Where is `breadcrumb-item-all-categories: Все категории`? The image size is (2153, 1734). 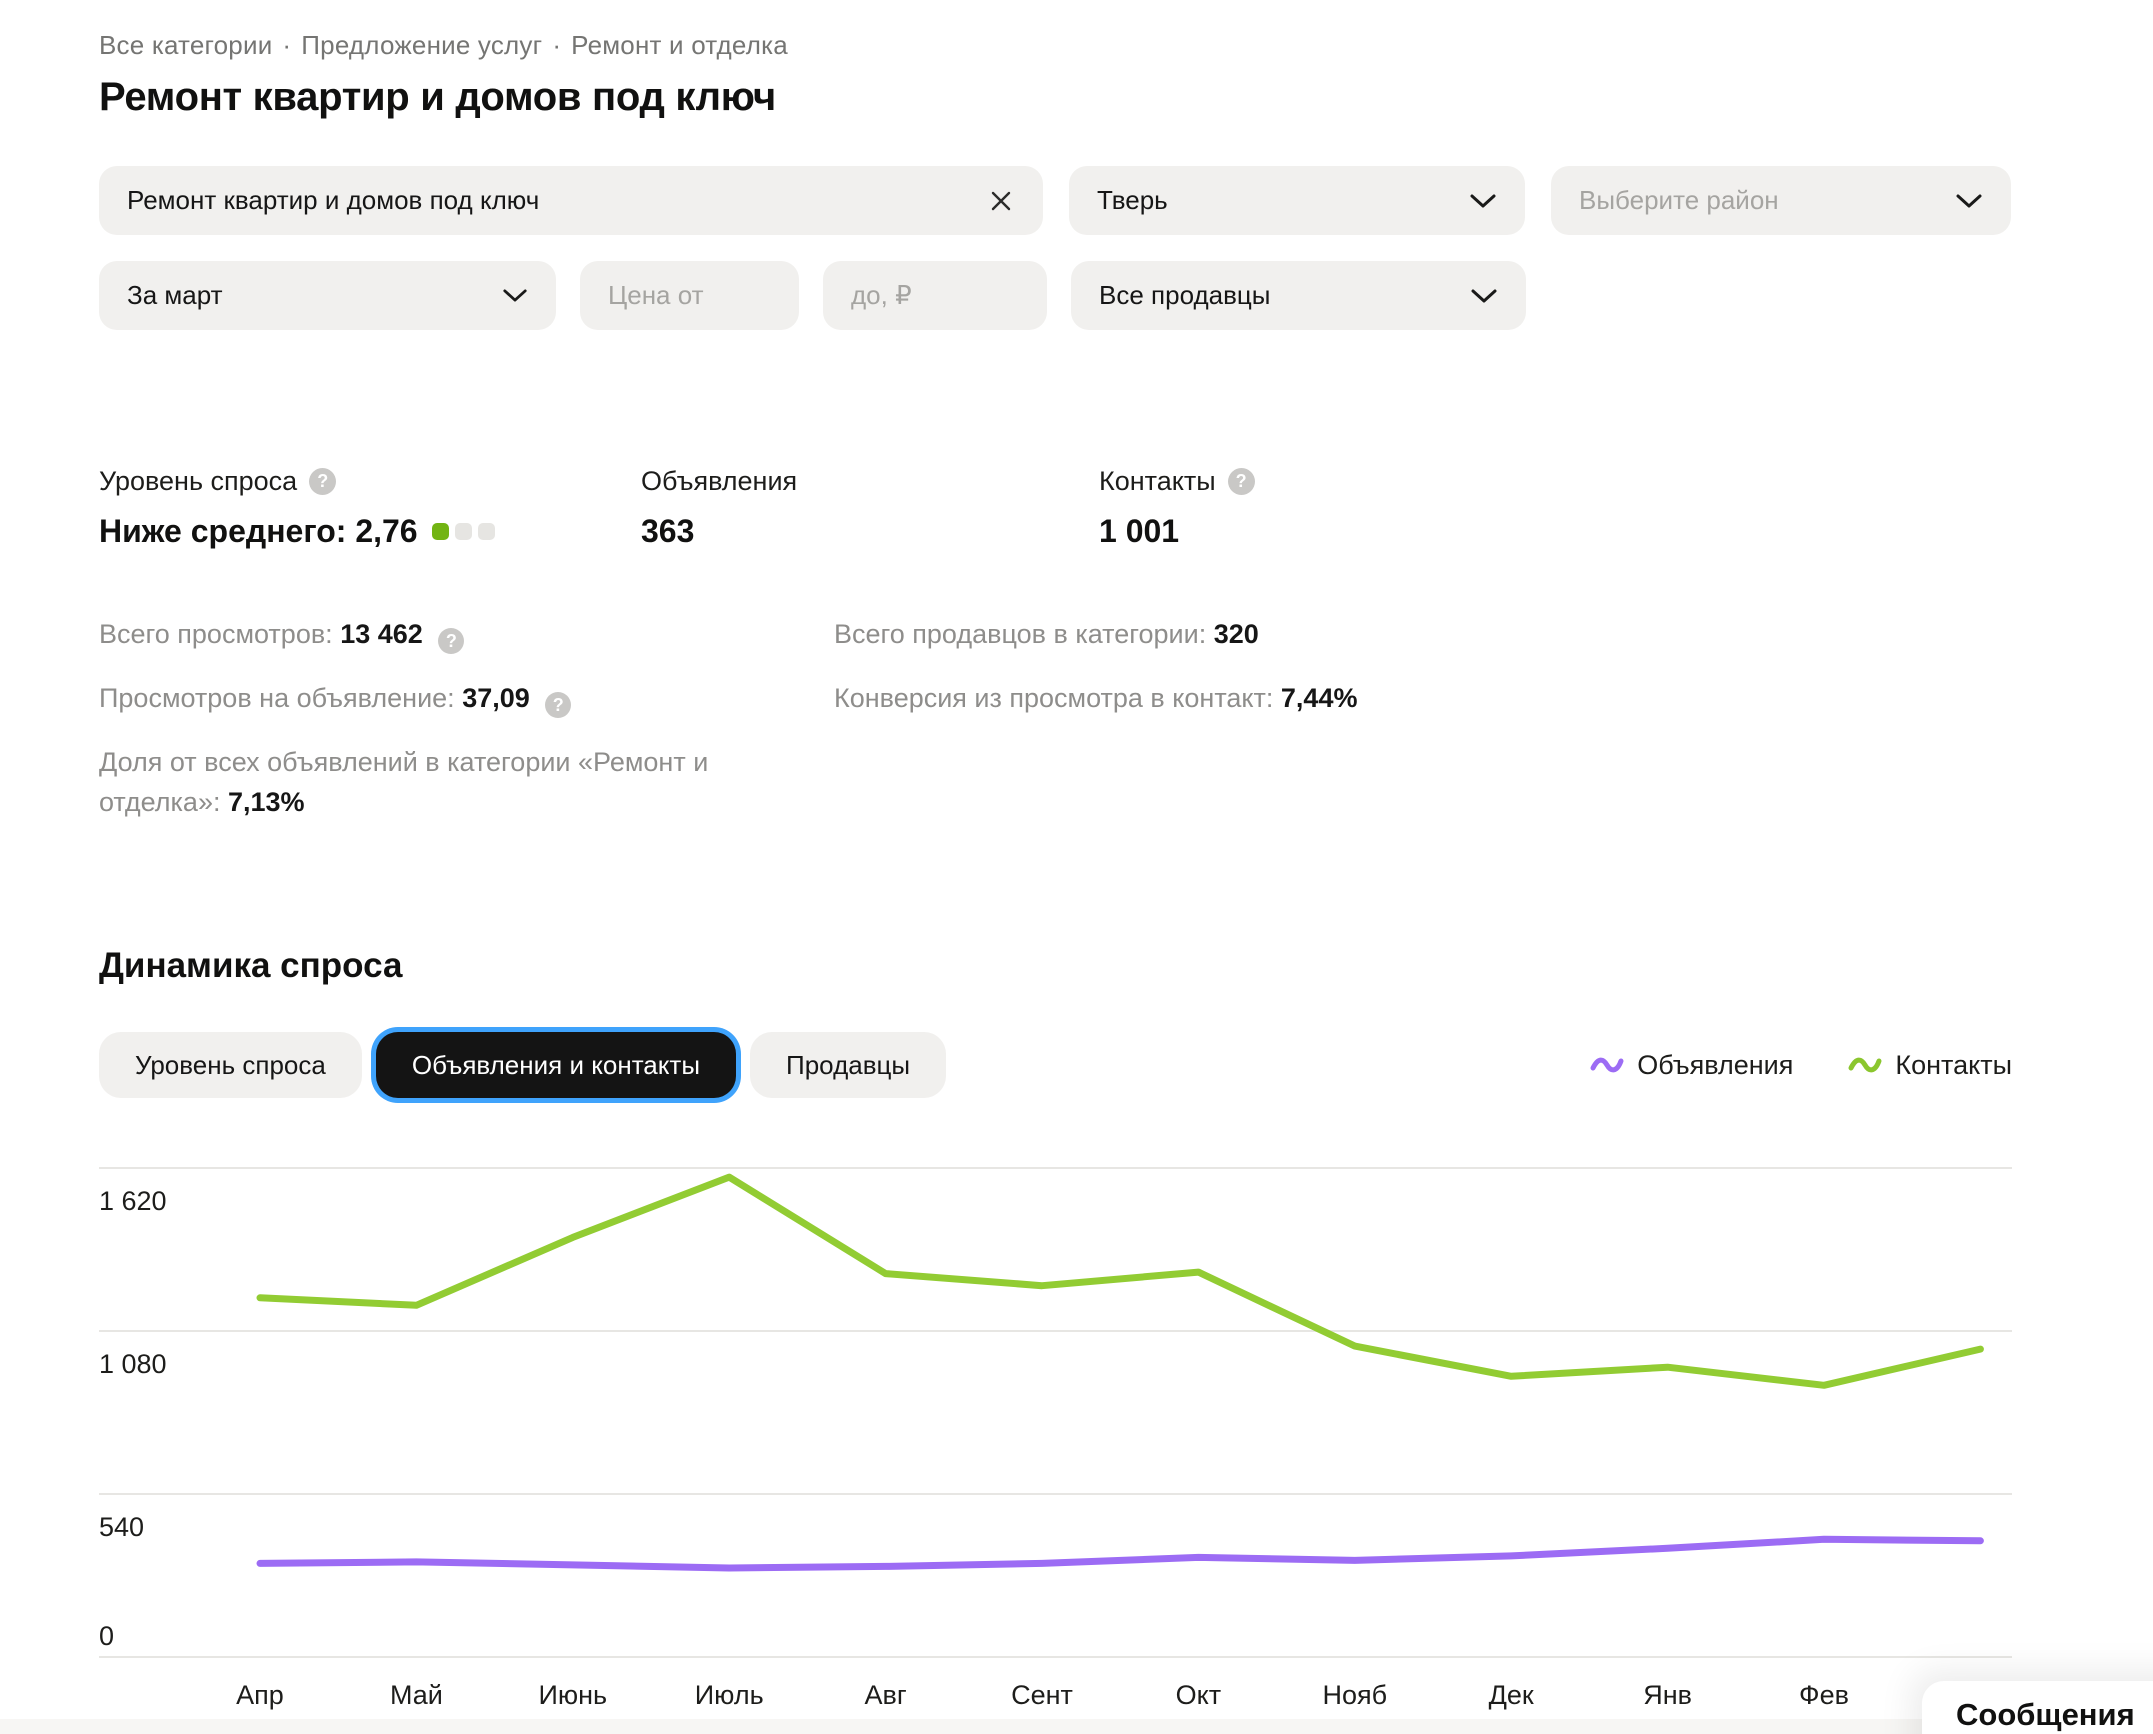 breadcrumb-item-all-categories: Все категории is located at coordinates (186, 45).